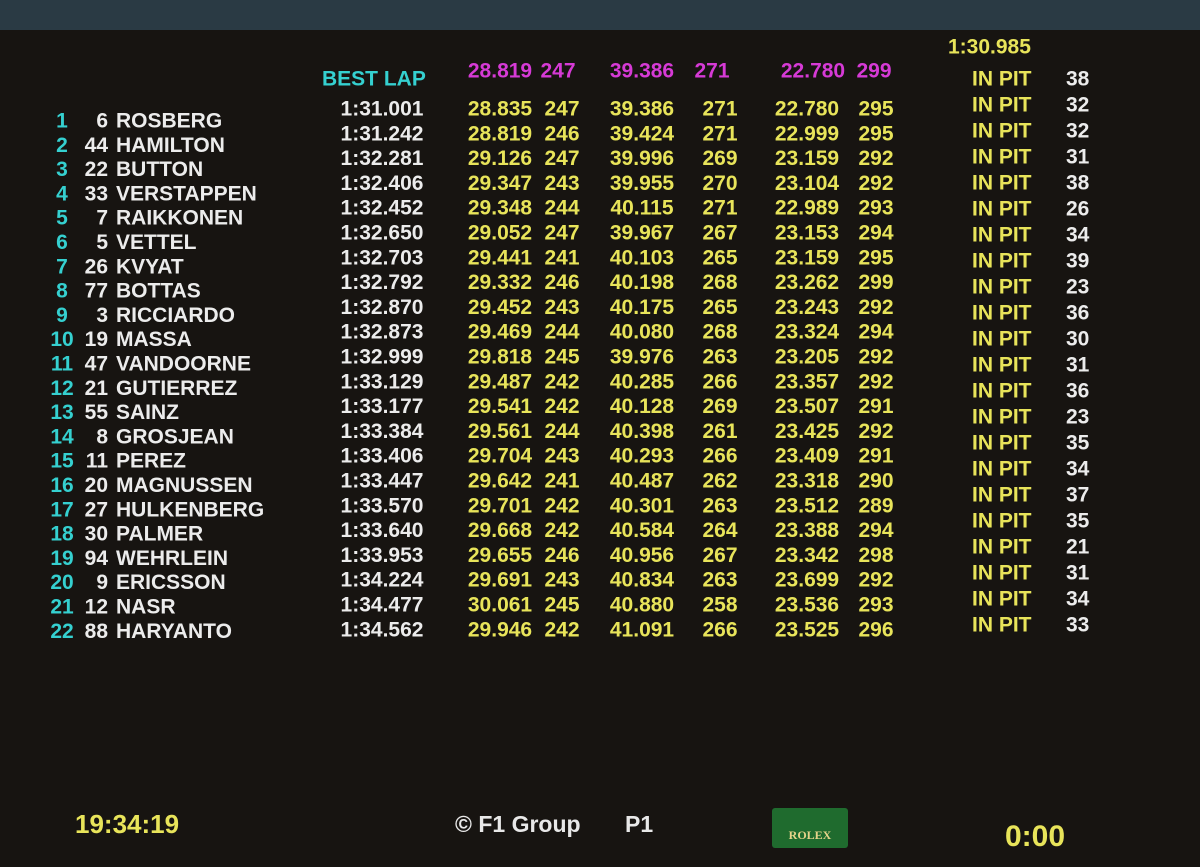  I want to click on speed-2: 263, so click(719, 357).